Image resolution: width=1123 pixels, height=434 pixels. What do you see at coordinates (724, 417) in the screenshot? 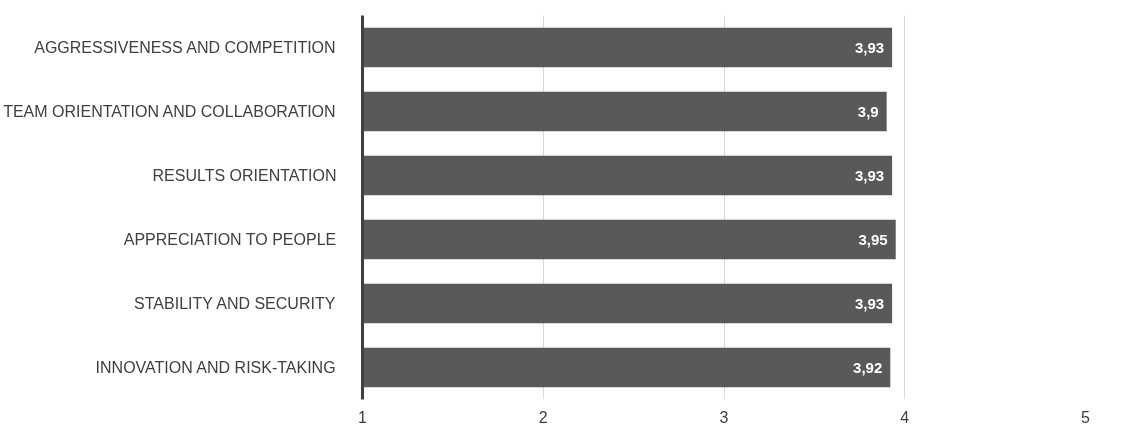
I see `x-tick-label: 3` at bounding box center [724, 417].